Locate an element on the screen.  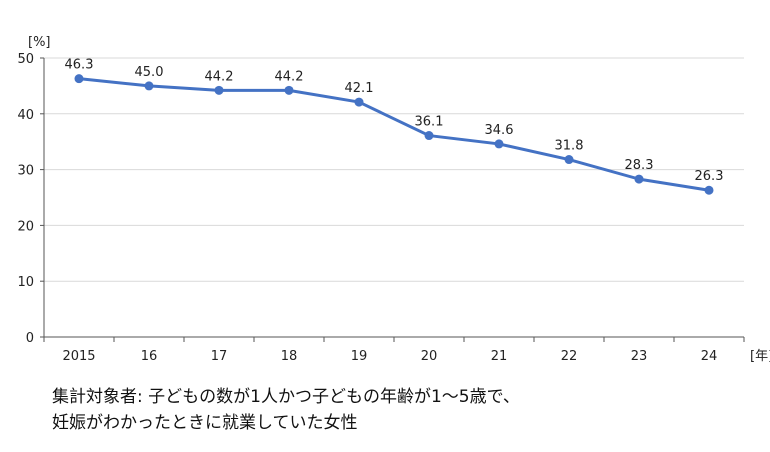
y-tick-label: 30 is located at coordinates (25, 171).